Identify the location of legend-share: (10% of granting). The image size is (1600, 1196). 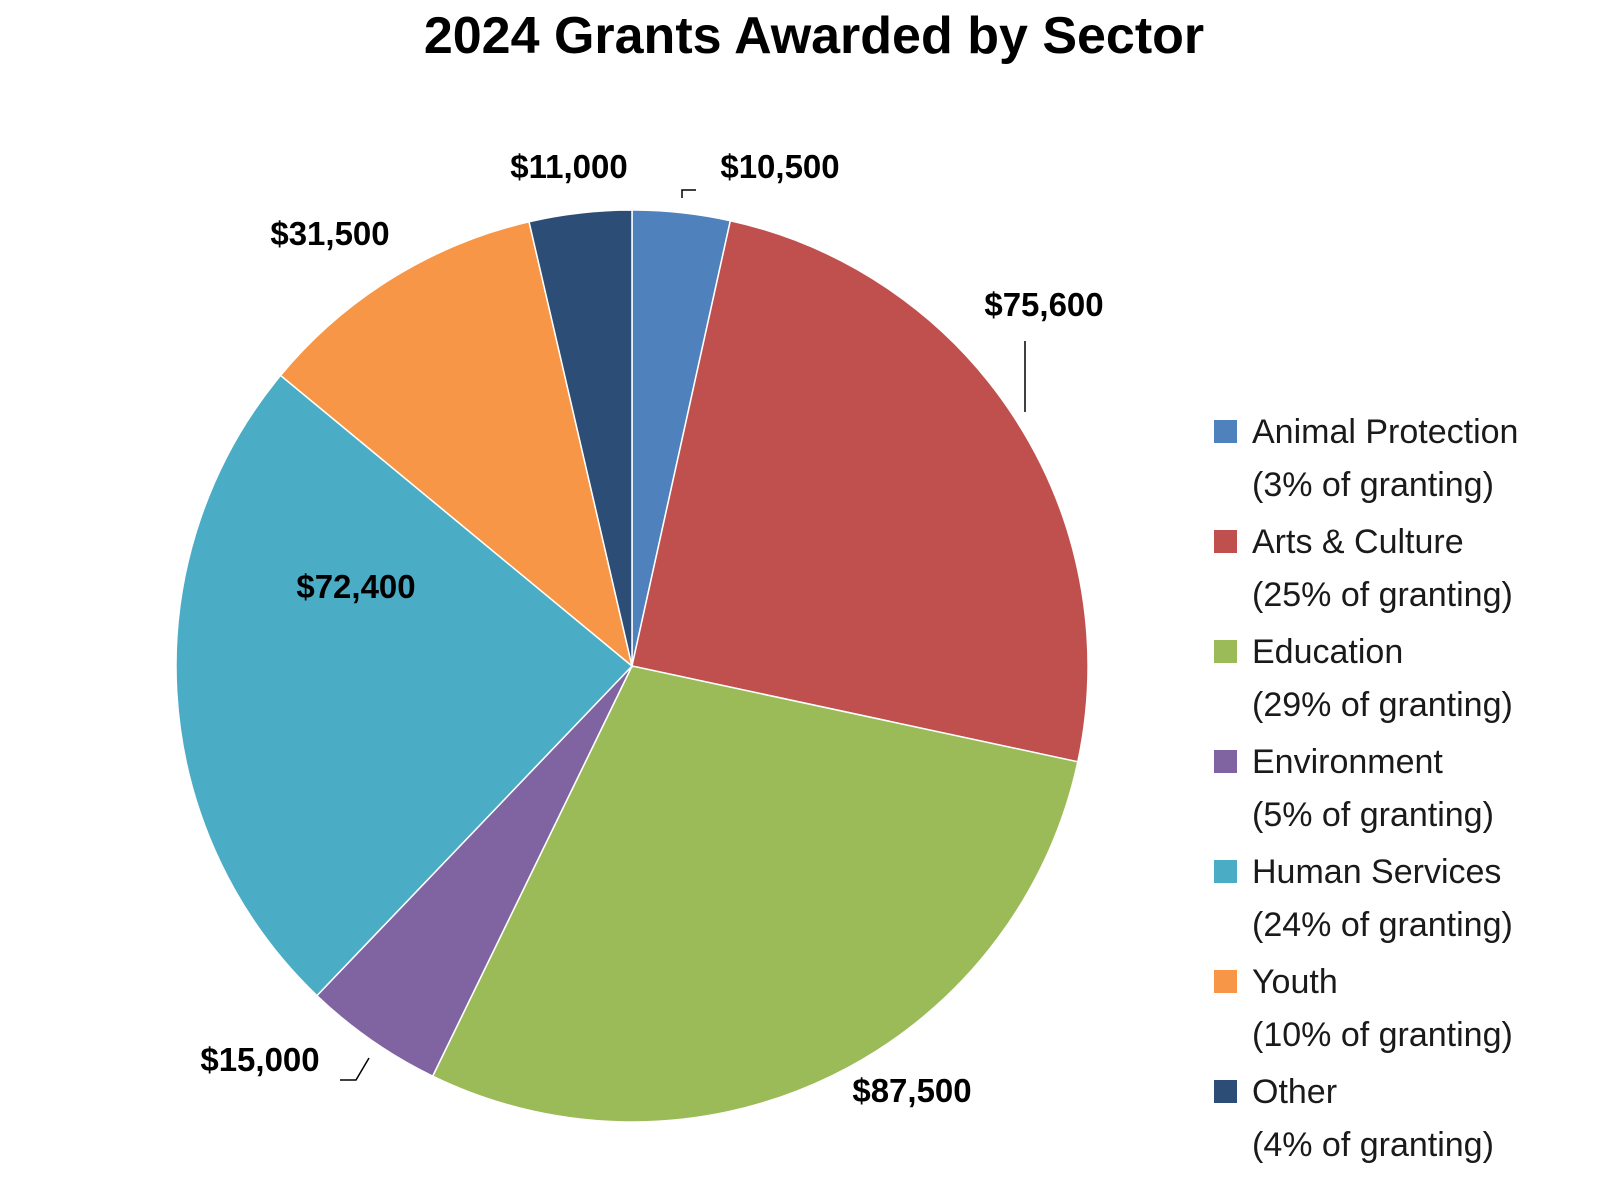
(1382, 1035).